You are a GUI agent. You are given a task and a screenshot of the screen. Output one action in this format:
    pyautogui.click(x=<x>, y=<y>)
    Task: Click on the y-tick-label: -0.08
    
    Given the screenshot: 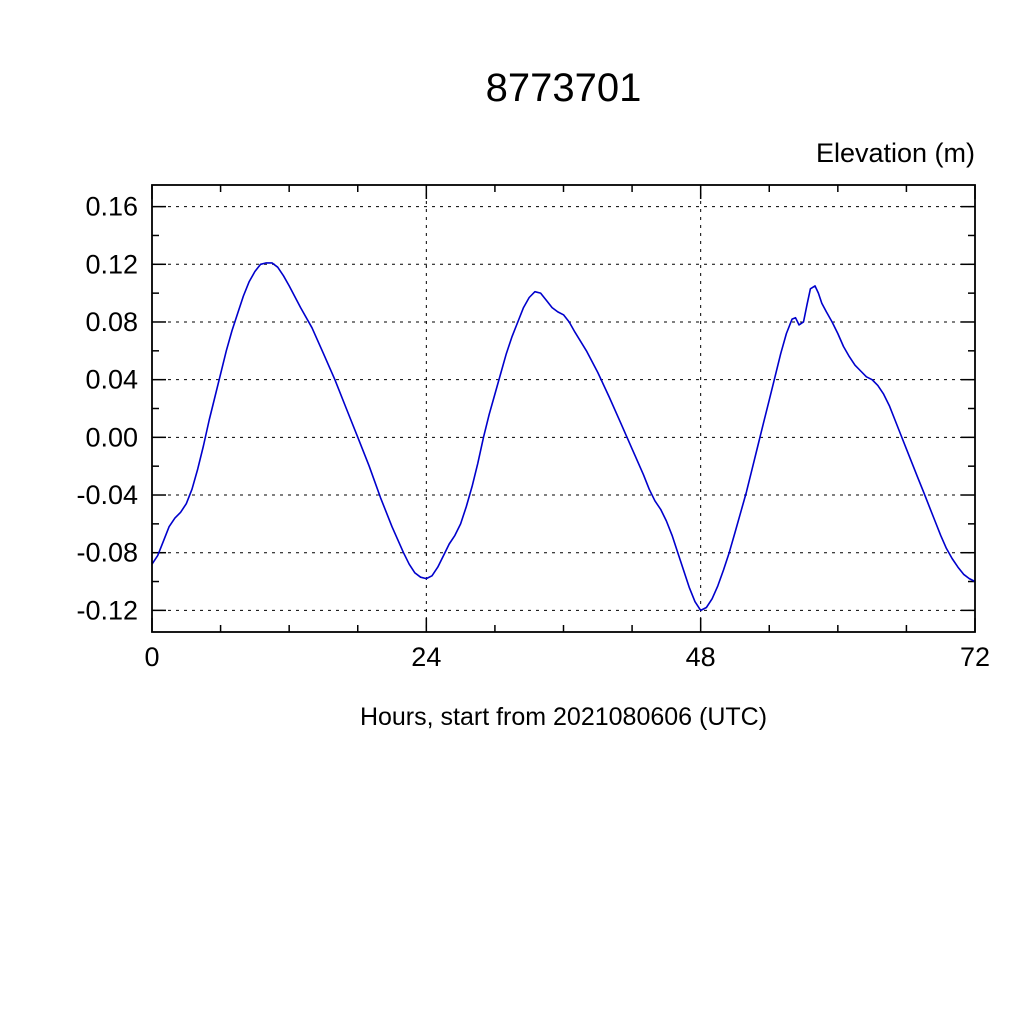 What is the action you would take?
    pyautogui.click(x=107, y=553)
    